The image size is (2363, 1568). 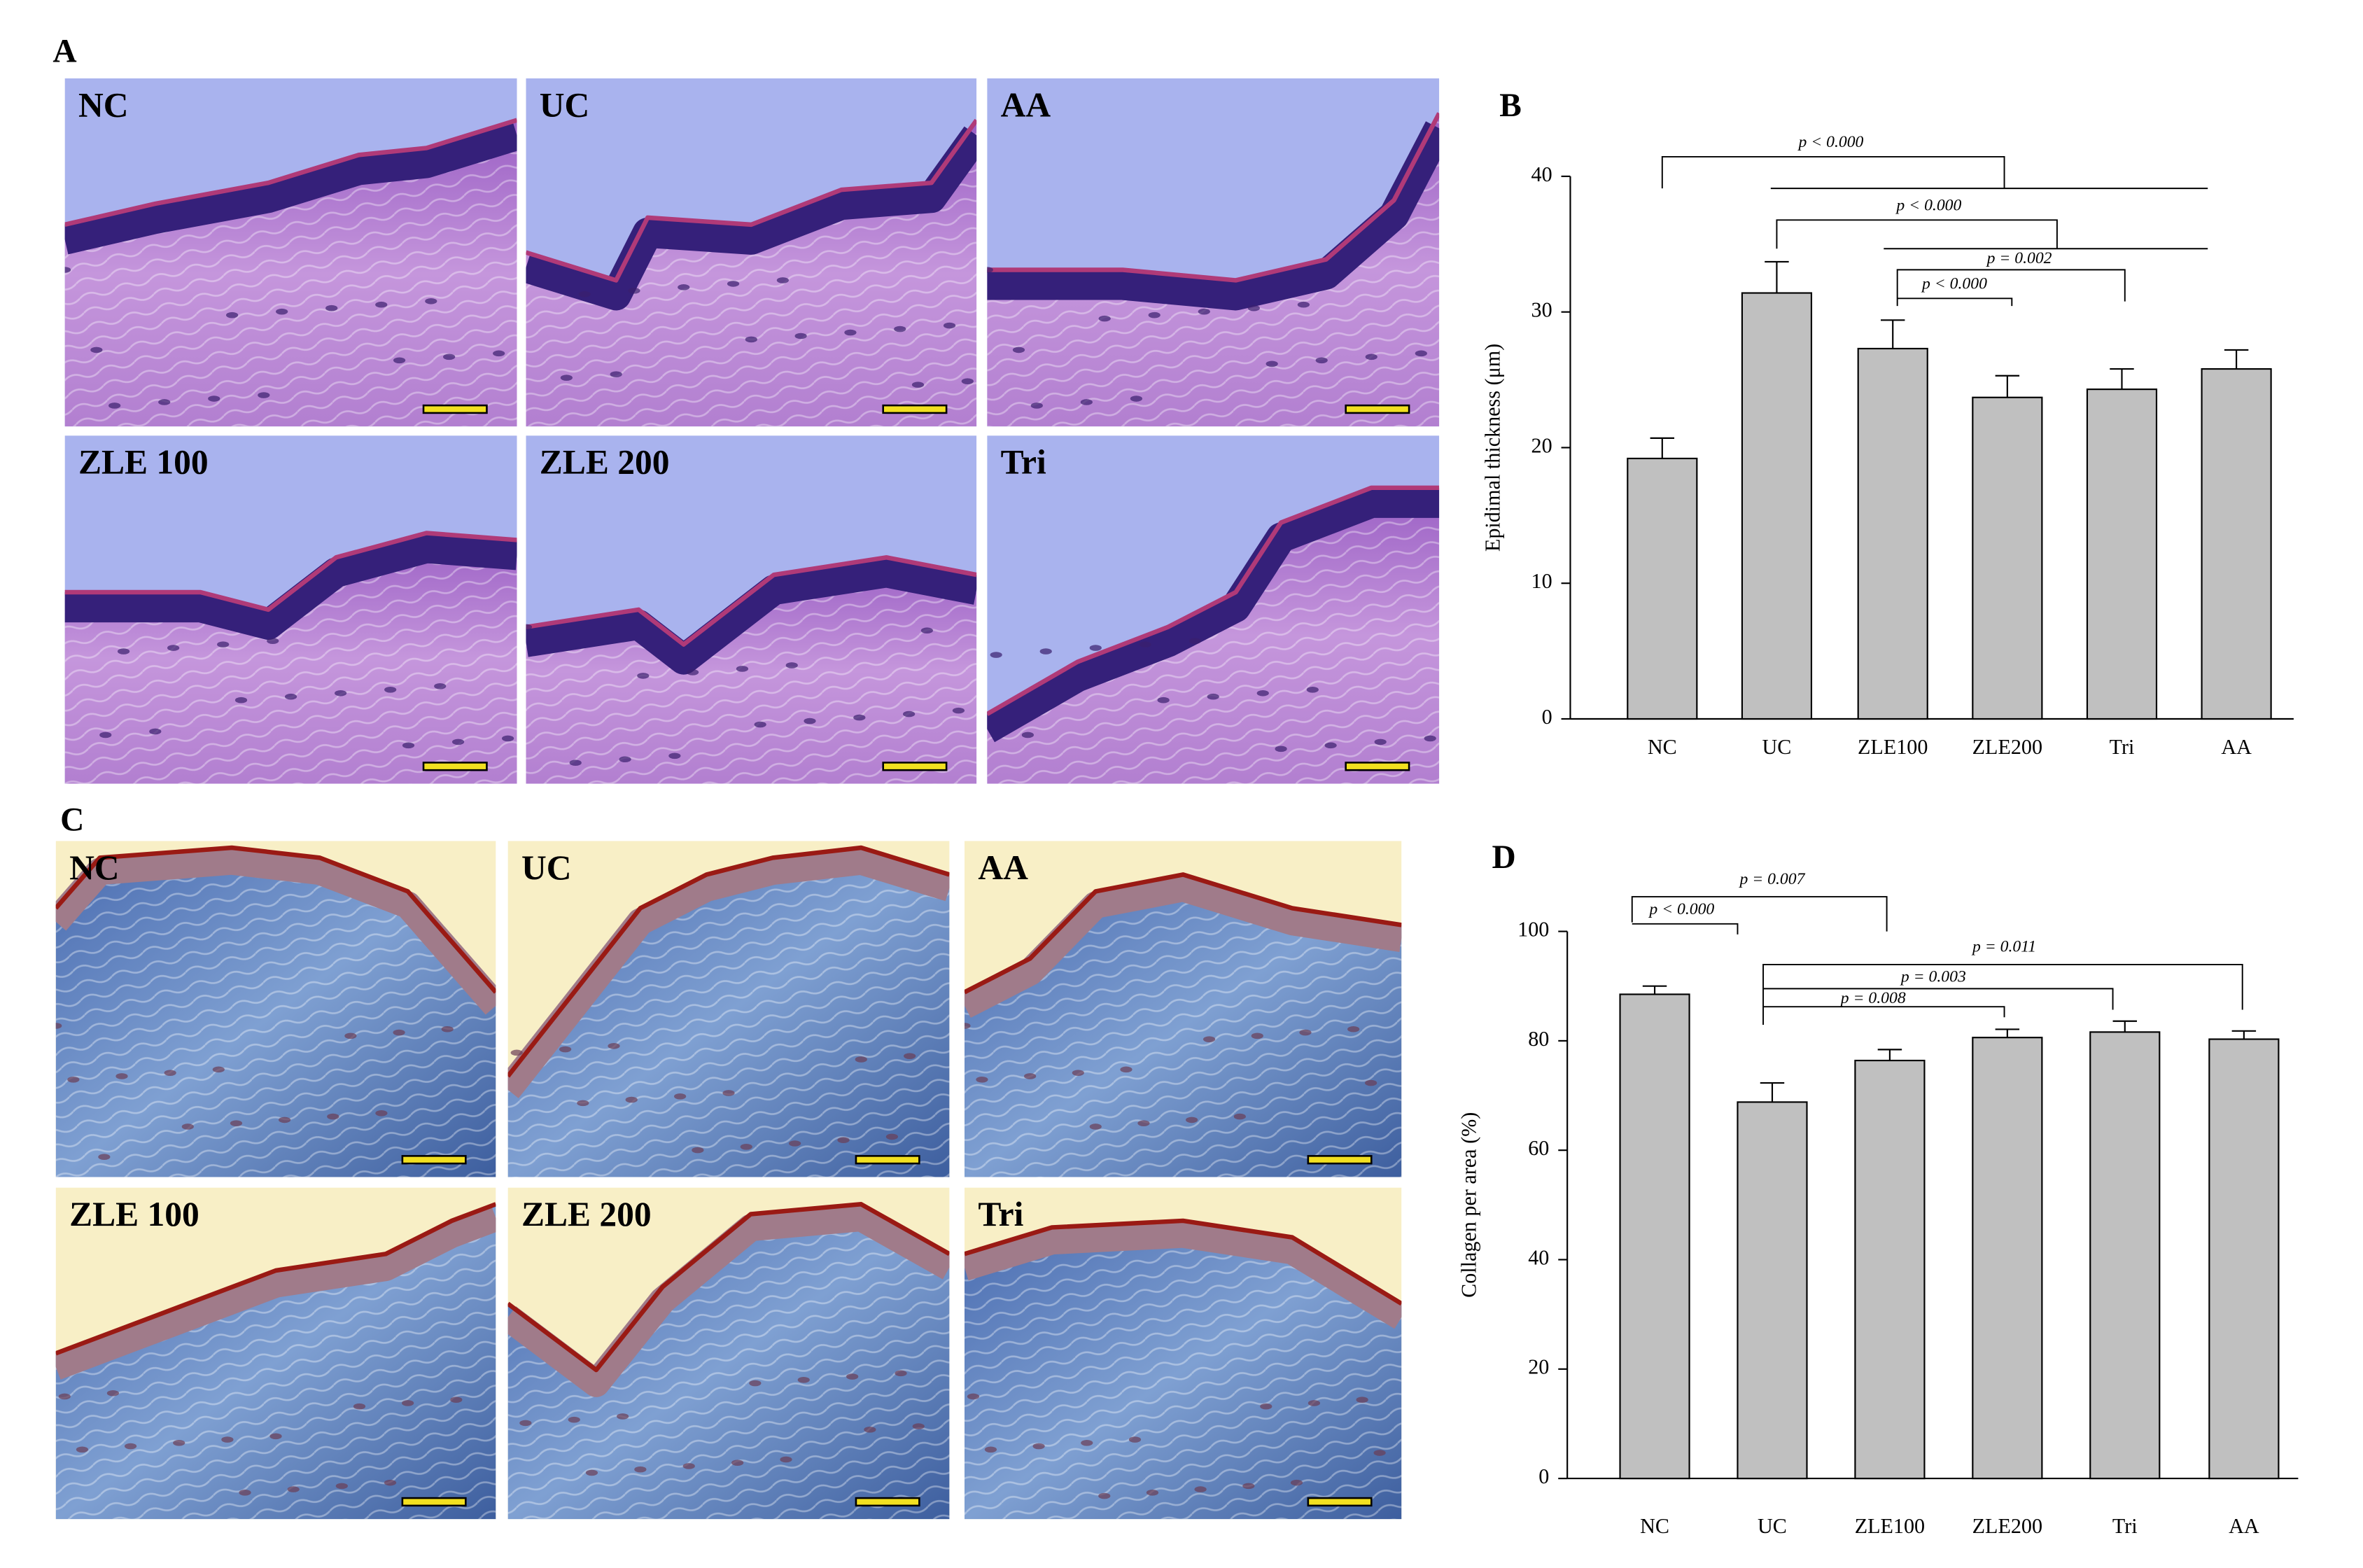 I want to click on y-tick-label: 60, so click(x=1538, y=1148).